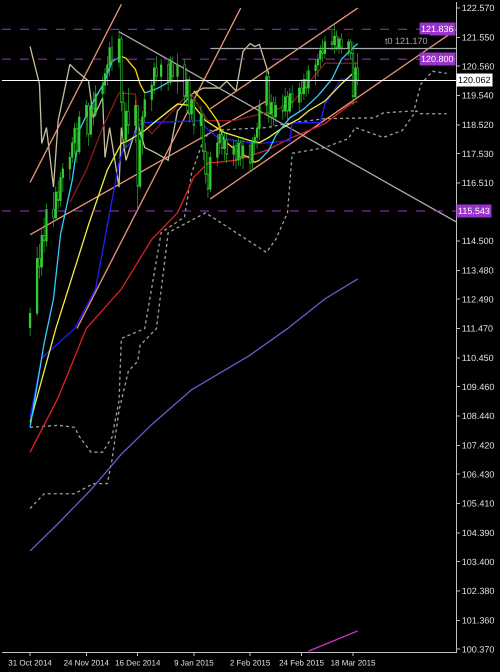  What do you see at coordinates (478, 561) in the screenshot?
I see `y-tick-label: 103.400` at bounding box center [478, 561].